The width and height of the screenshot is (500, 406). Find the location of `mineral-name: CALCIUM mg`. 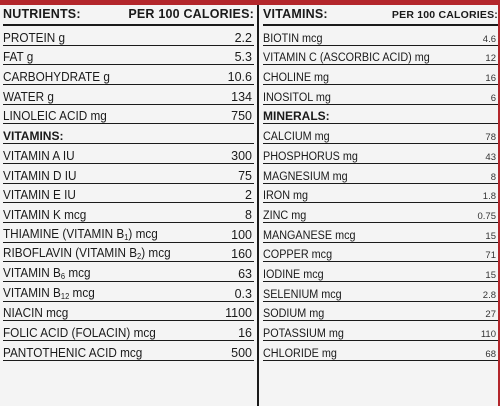

mineral-name: CALCIUM mg is located at coordinates (296, 137).